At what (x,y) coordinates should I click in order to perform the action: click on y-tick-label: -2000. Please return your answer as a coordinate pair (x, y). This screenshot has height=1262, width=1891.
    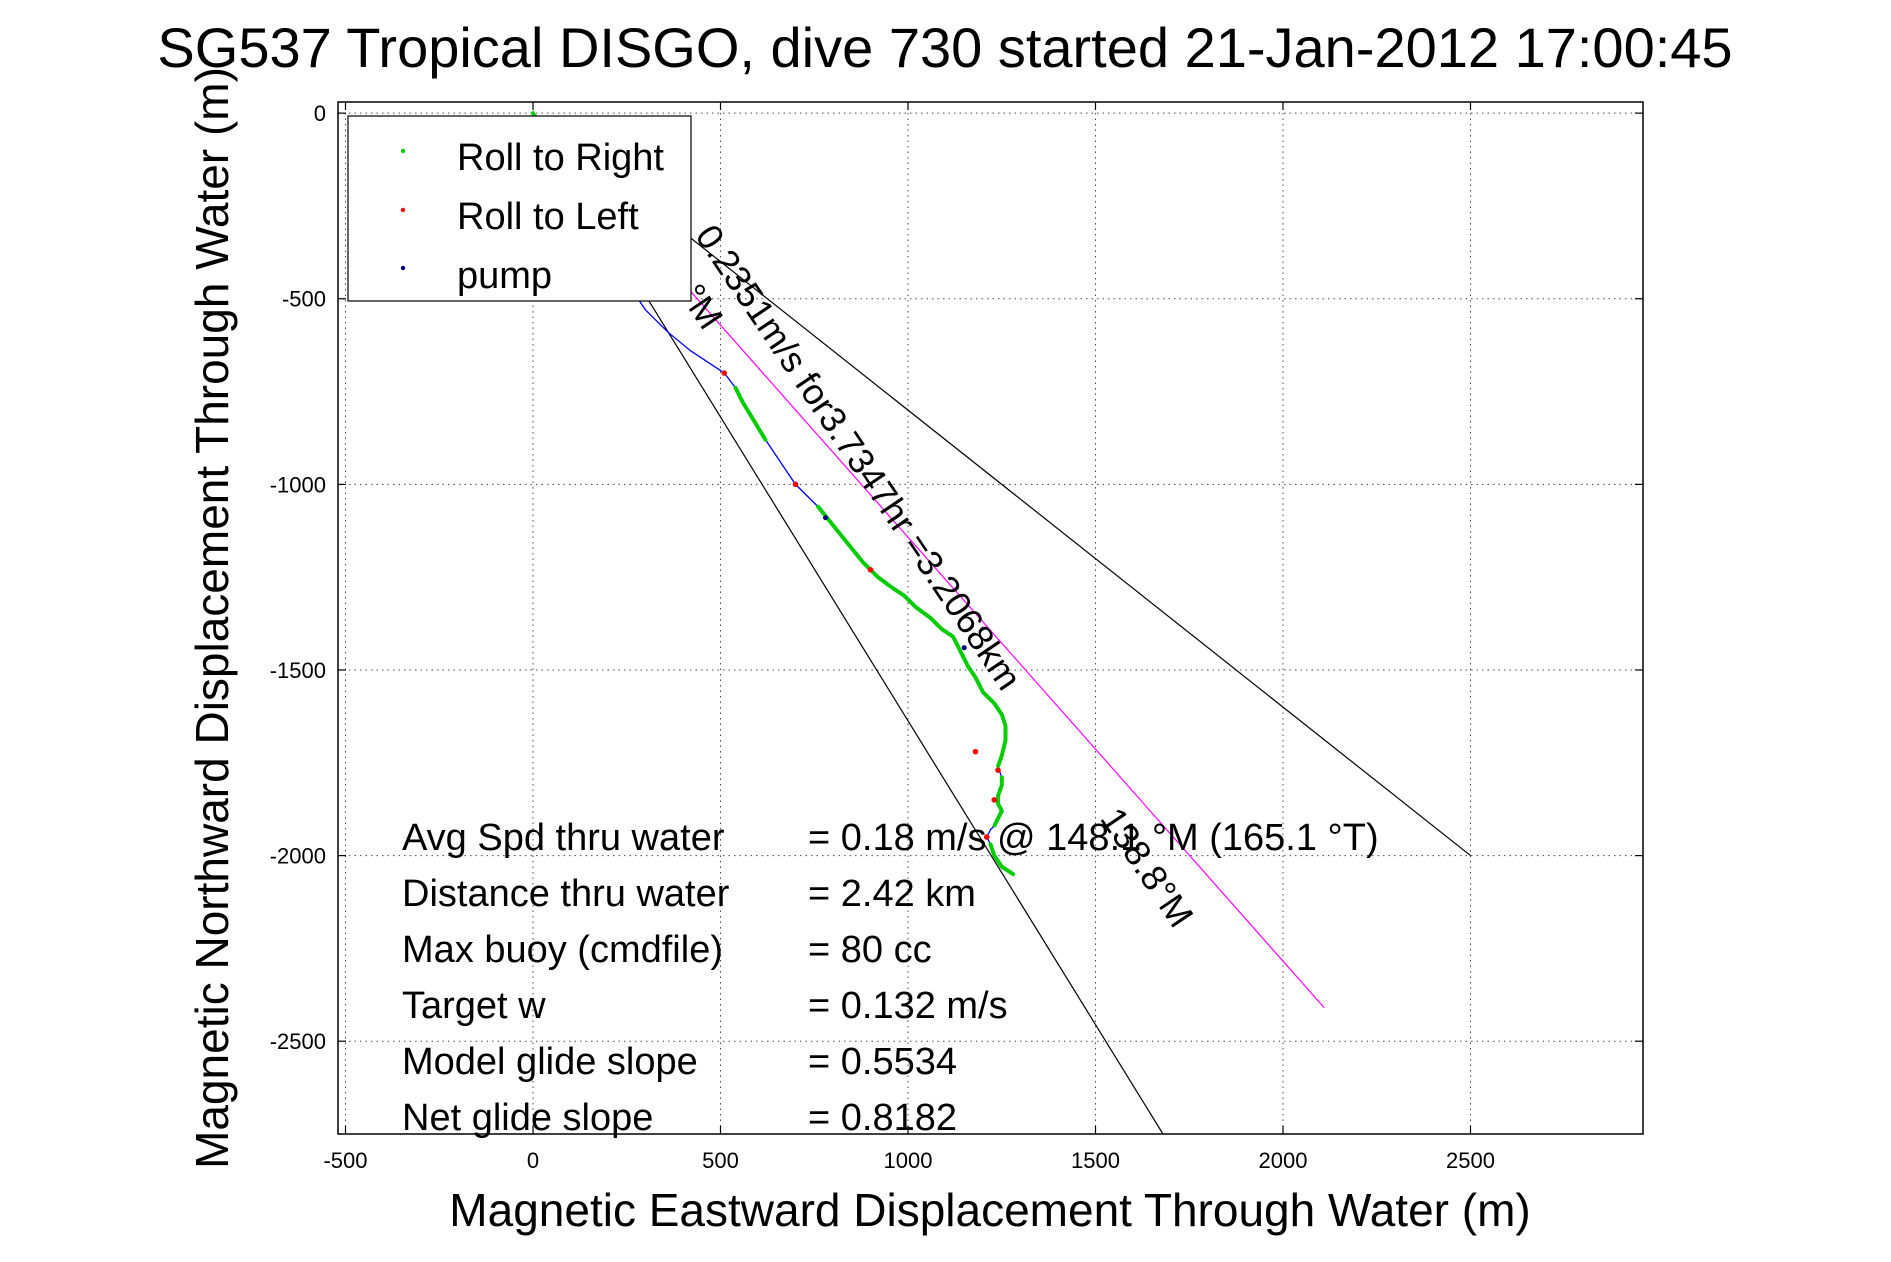
    Looking at the image, I should click on (298, 856).